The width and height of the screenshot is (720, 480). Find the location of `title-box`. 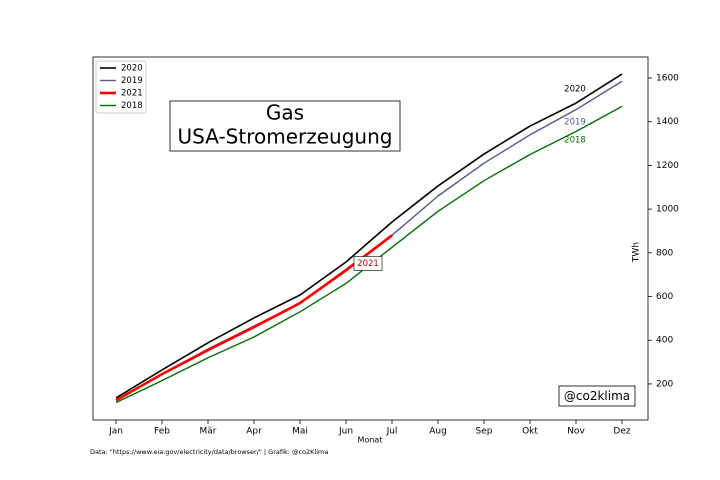

title-box is located at coordinates (285, 126).